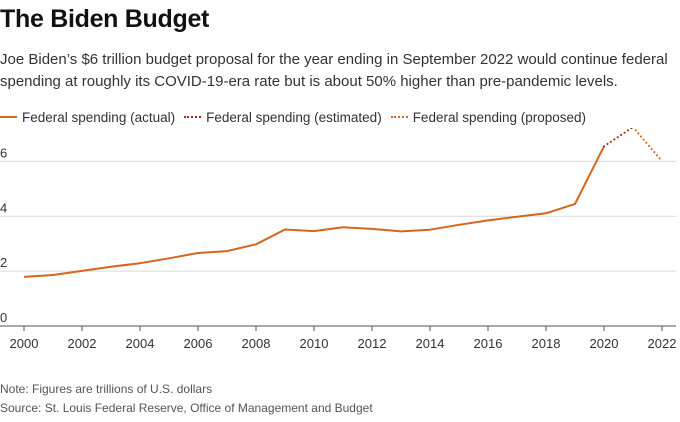 Image resolution: width=680 pixels, height=422 pixels. I want to click on legend-label-proposed: Federal spending (proposed), so click(499, 117).